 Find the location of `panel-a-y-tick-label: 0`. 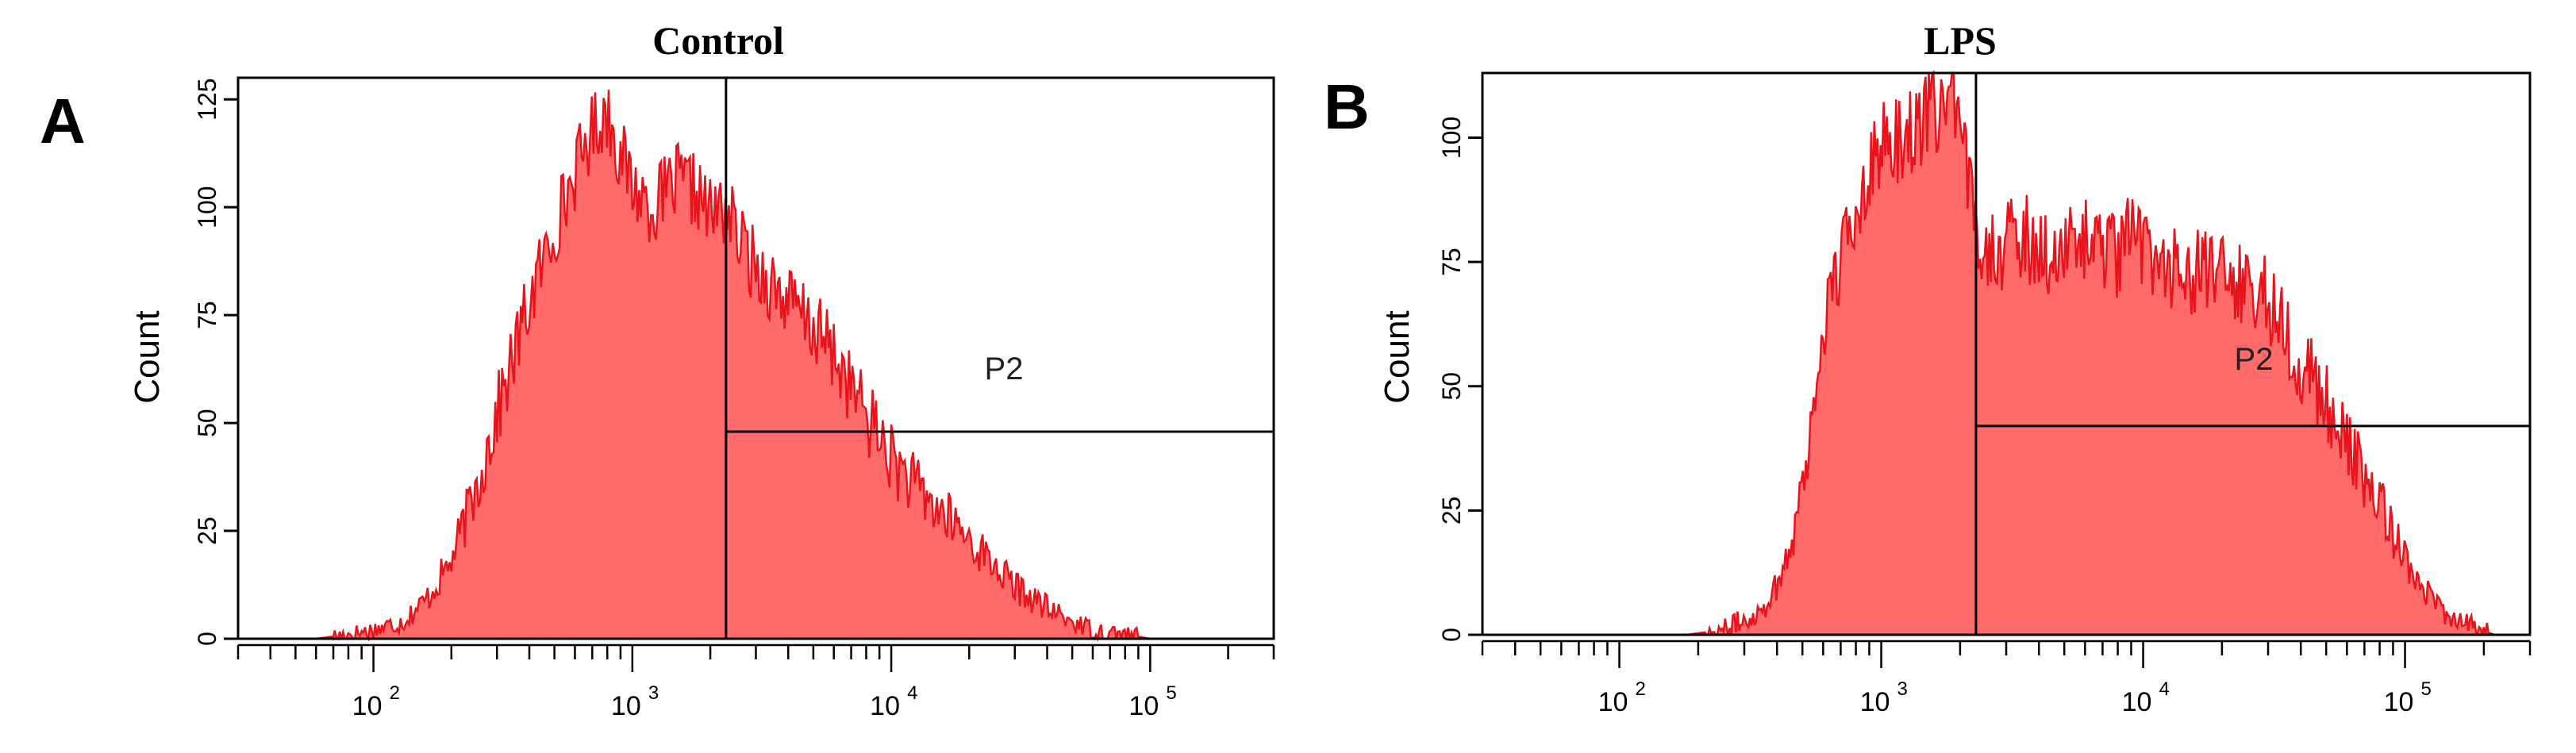

panel-a-y-tick-label: 0 is located at coordinates (207, 639).